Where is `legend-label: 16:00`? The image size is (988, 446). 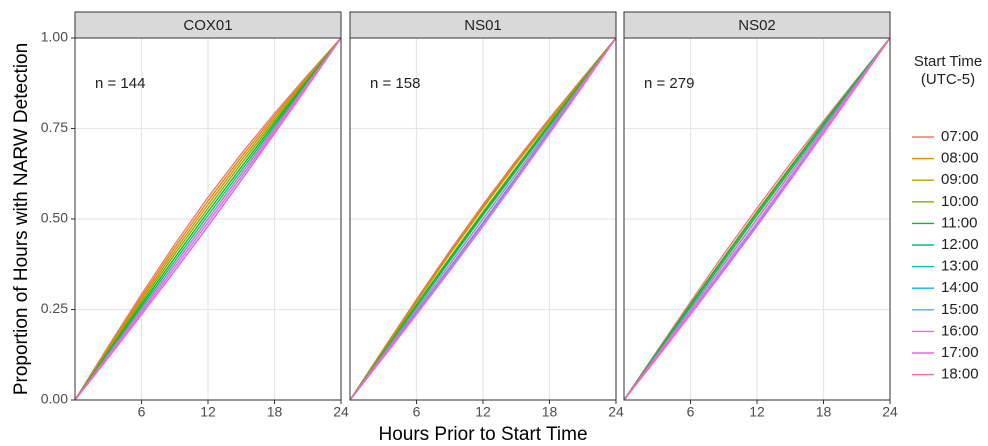 legend-label: 16:00 is located at coordinates (960, 330).